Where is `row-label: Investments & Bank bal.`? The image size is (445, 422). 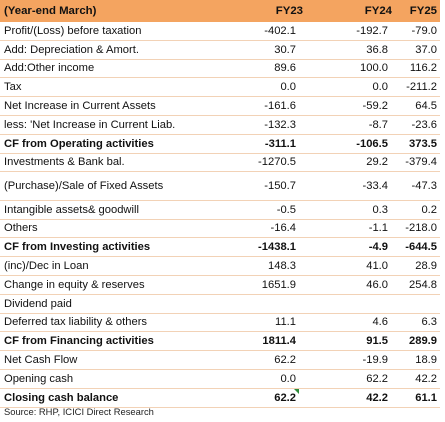
row-label: Investments & Bank bal. is located at coordinates (64, 162).